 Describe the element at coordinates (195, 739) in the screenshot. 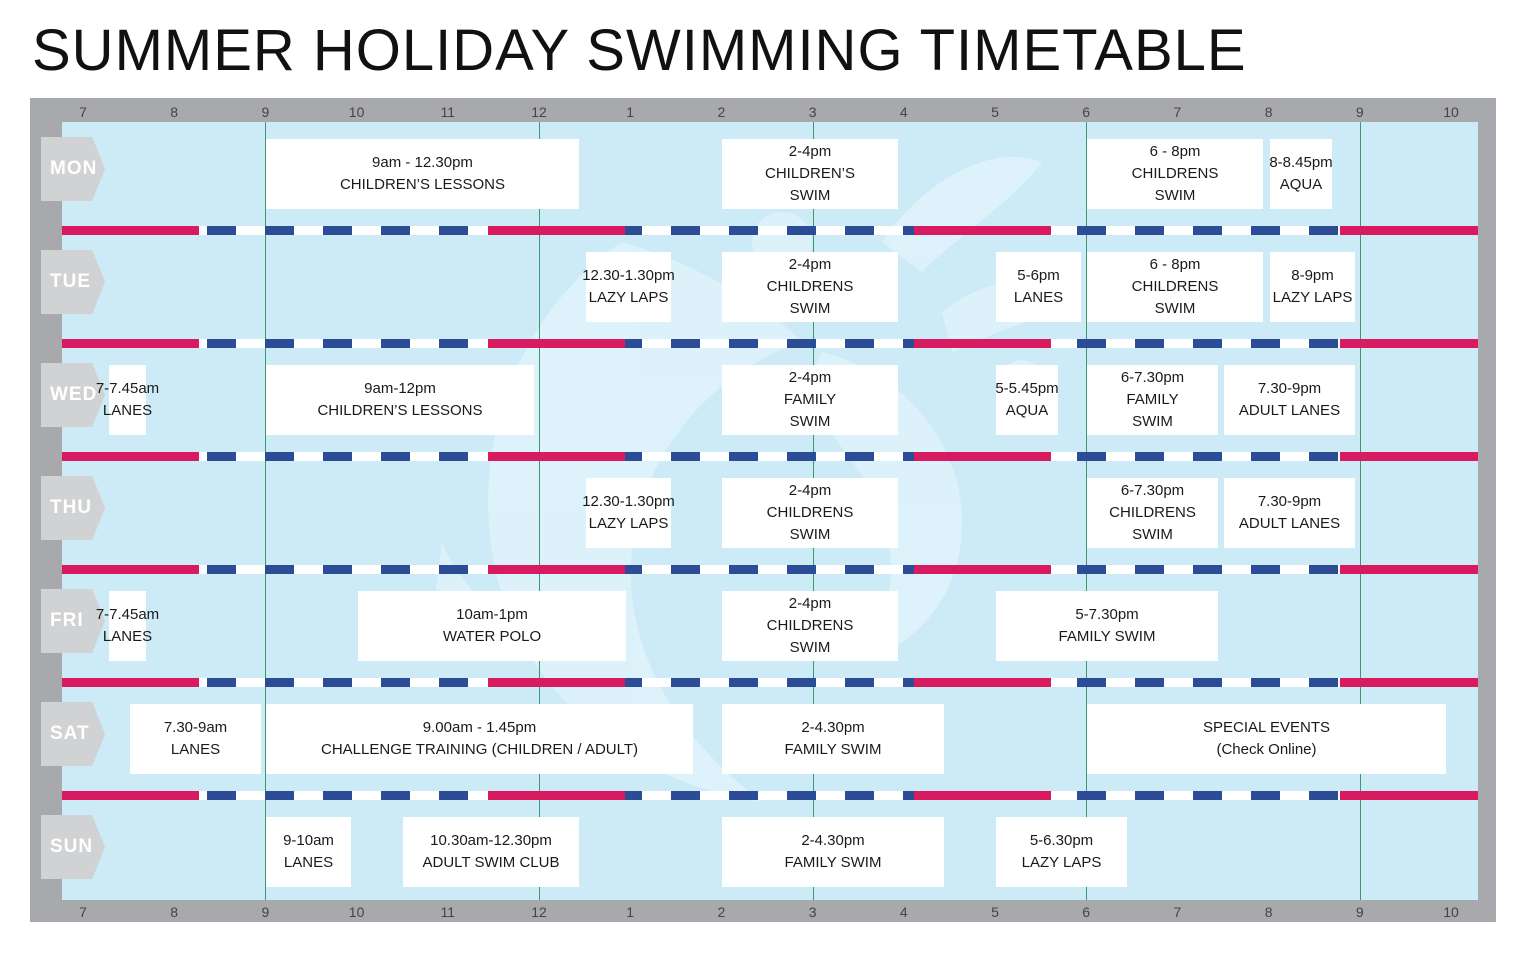

I see `session-block: 7.30-9am LANES` at that location.